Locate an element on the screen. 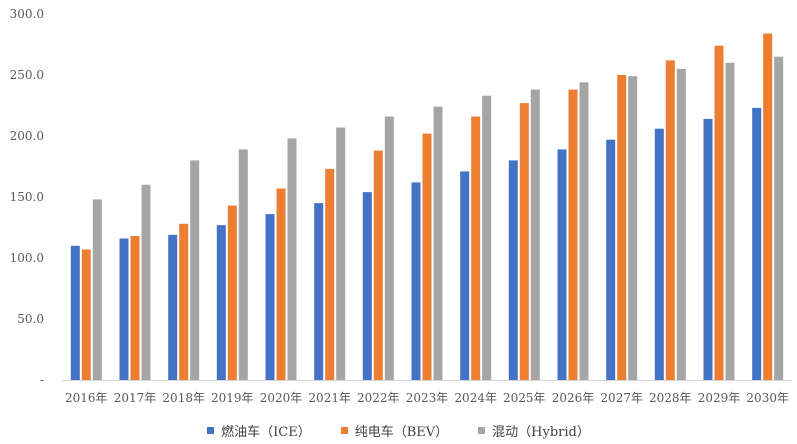  x-tick-label: 2019年 is located at coordinates (232, 398).